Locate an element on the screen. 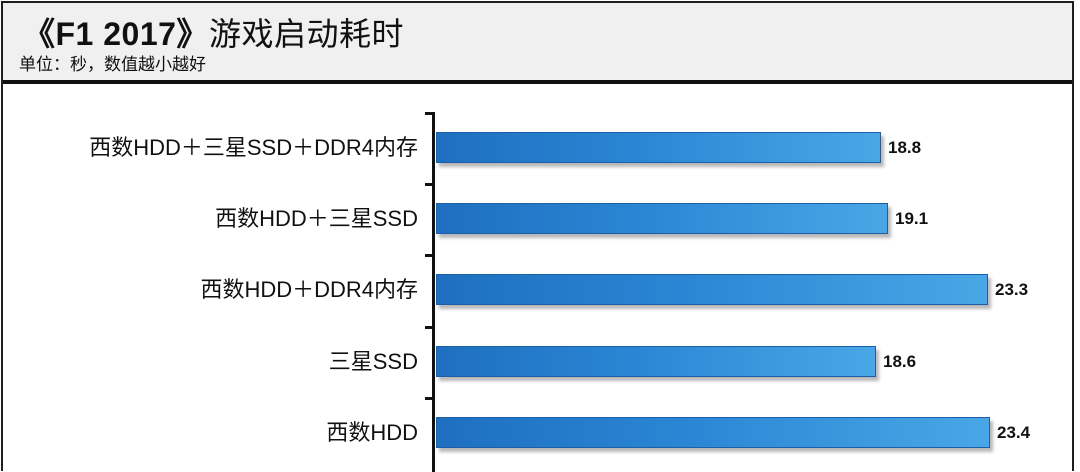 The height and width of the screenshot is (472, 1080). category-label: 三星SSD is located at coordinates (373, 361).